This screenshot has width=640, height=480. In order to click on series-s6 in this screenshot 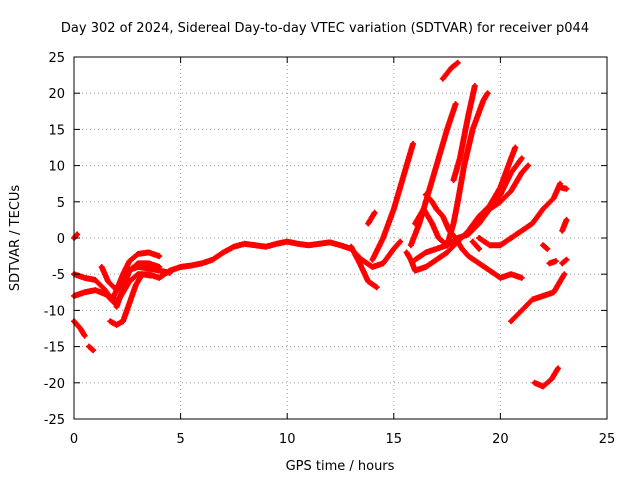, I will do `click(79, 328)`.